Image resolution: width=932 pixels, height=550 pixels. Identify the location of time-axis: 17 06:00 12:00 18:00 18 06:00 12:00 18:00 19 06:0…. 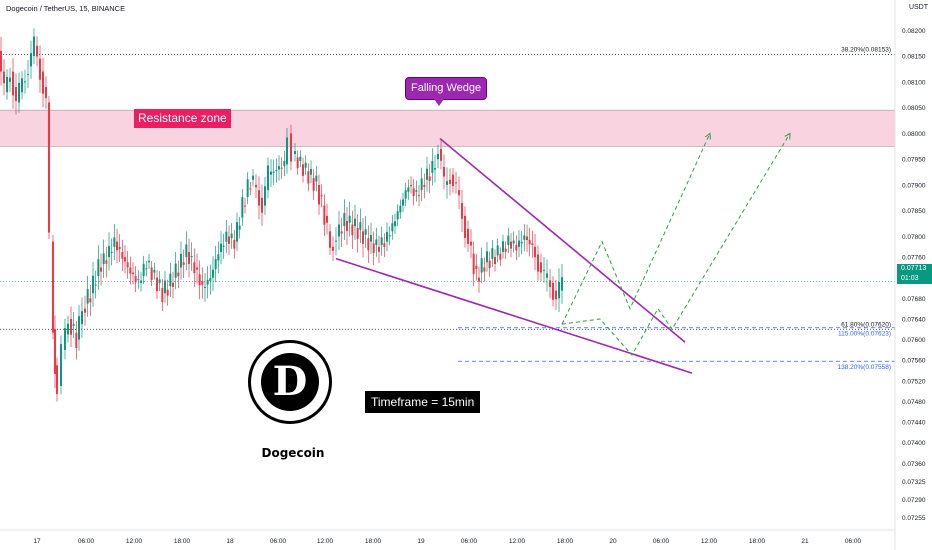
(447, 541).